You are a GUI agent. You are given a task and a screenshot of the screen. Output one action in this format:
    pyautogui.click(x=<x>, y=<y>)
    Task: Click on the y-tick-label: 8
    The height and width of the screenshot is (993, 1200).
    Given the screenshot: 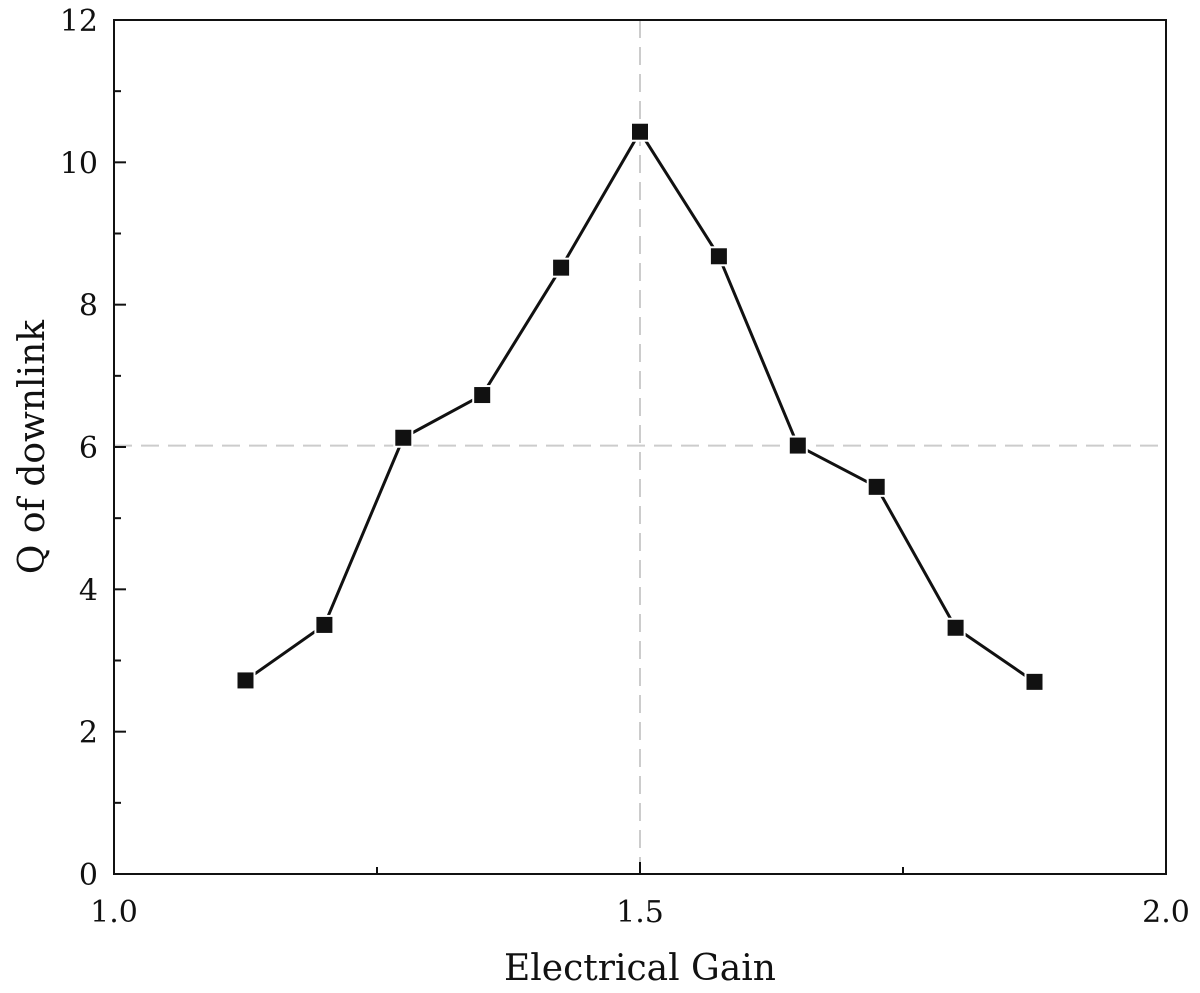 What is the action you would take?
    pyautogui.click(x=88, y=306)
    